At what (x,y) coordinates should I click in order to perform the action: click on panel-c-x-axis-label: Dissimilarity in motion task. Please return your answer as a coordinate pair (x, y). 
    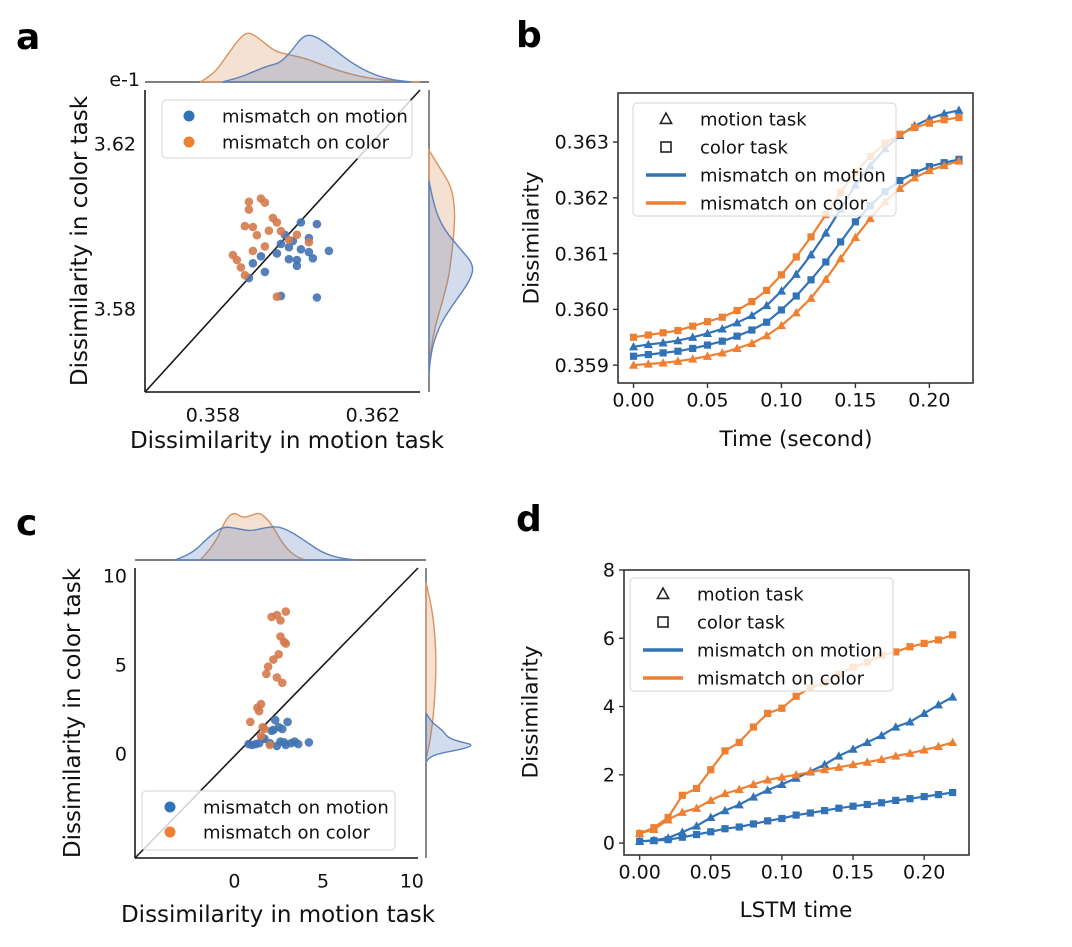
    Looking at the image, I should click on (278, 915).